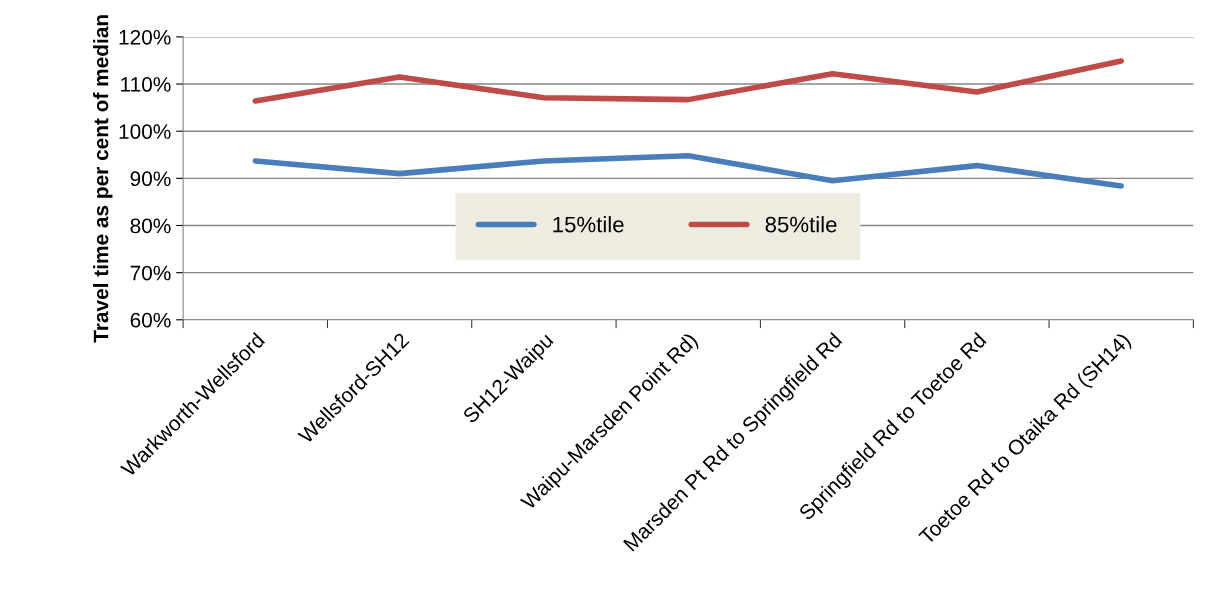 This screenshot has height=615, width=1229. Describe the element at coordinates (150, 320) in the screenshot. I see `y-tick-label: 60%` at that location.